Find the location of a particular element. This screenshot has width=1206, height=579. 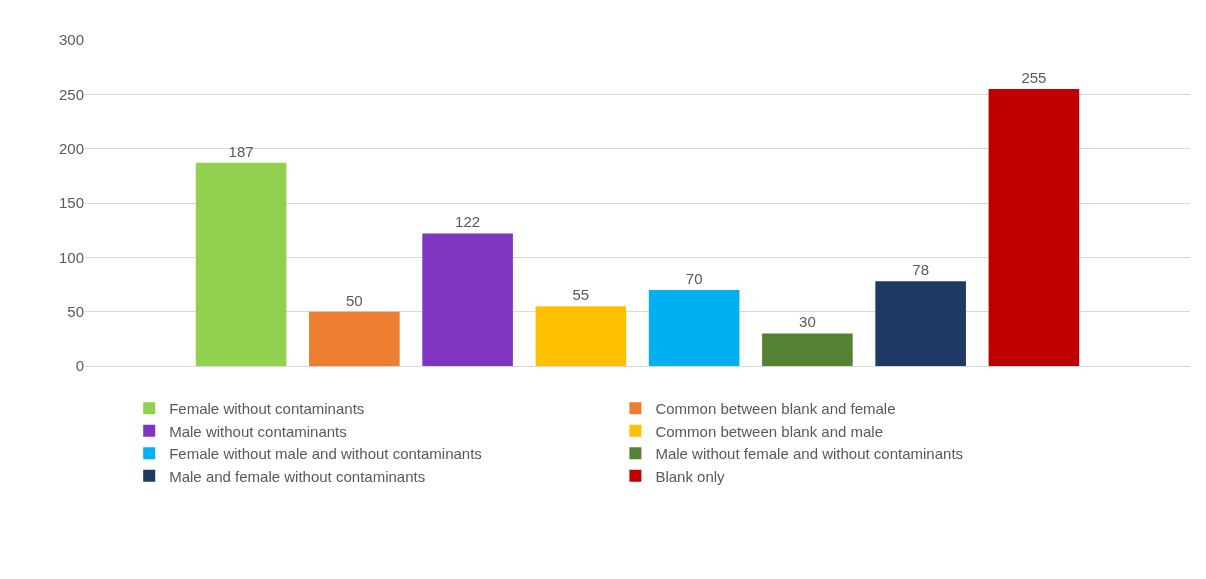

y-tick-label: 100 is located at coordinates (71, 257).